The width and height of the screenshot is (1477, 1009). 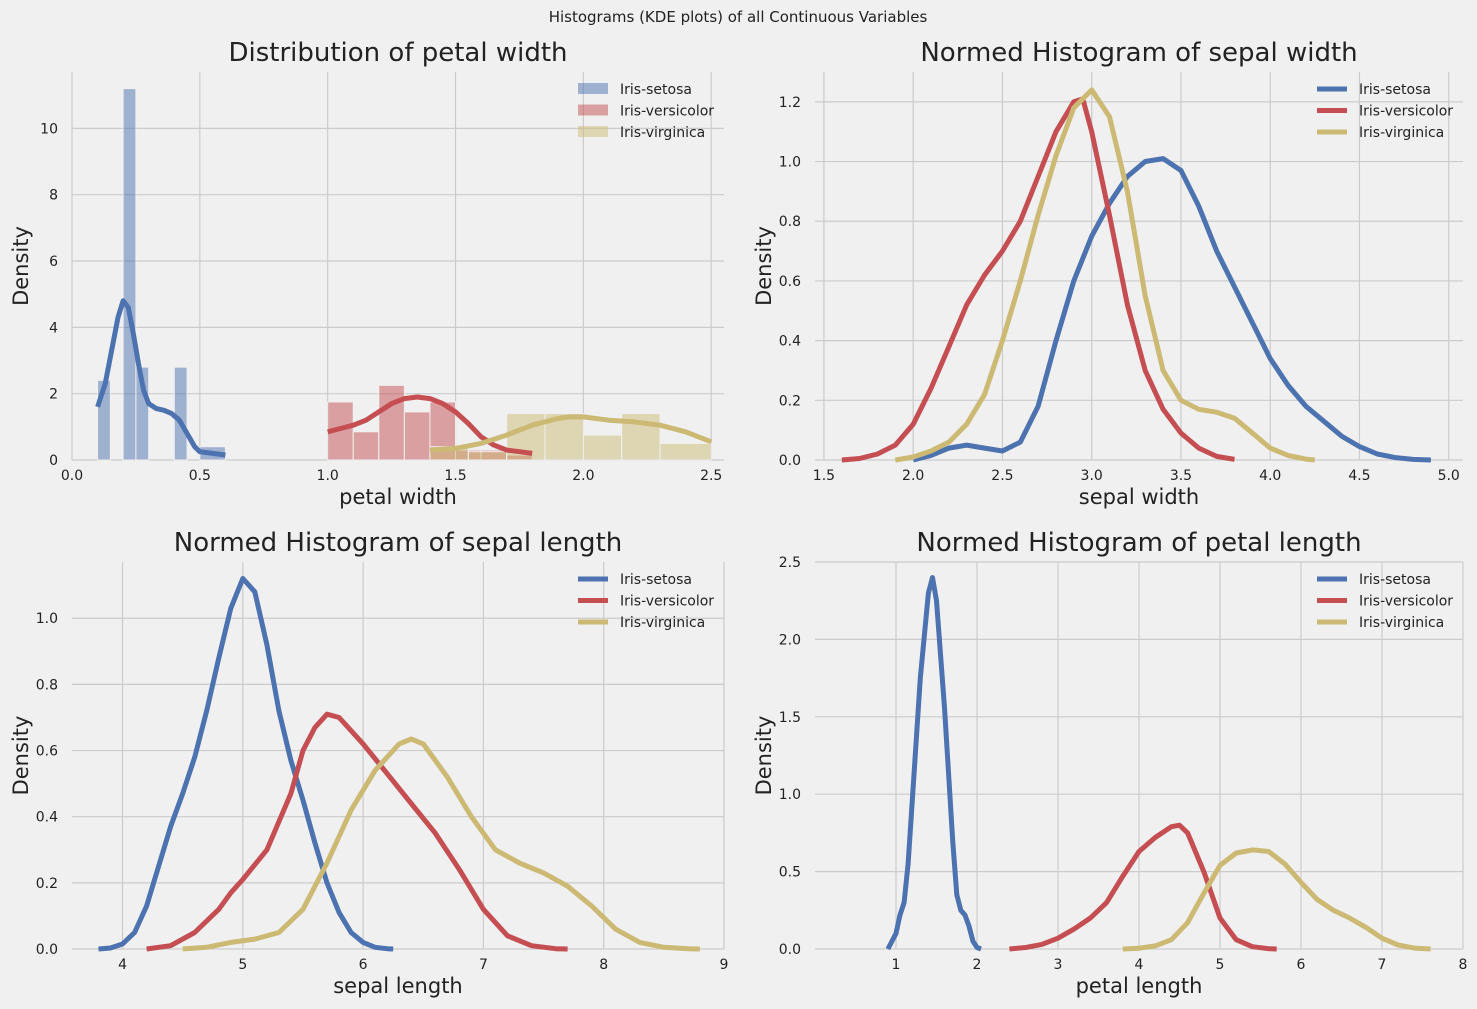 What do you see at coordinates (790, 163) in the screenshot?
I see `y-tick-label: 1.0` at bounding box center [790, 163].